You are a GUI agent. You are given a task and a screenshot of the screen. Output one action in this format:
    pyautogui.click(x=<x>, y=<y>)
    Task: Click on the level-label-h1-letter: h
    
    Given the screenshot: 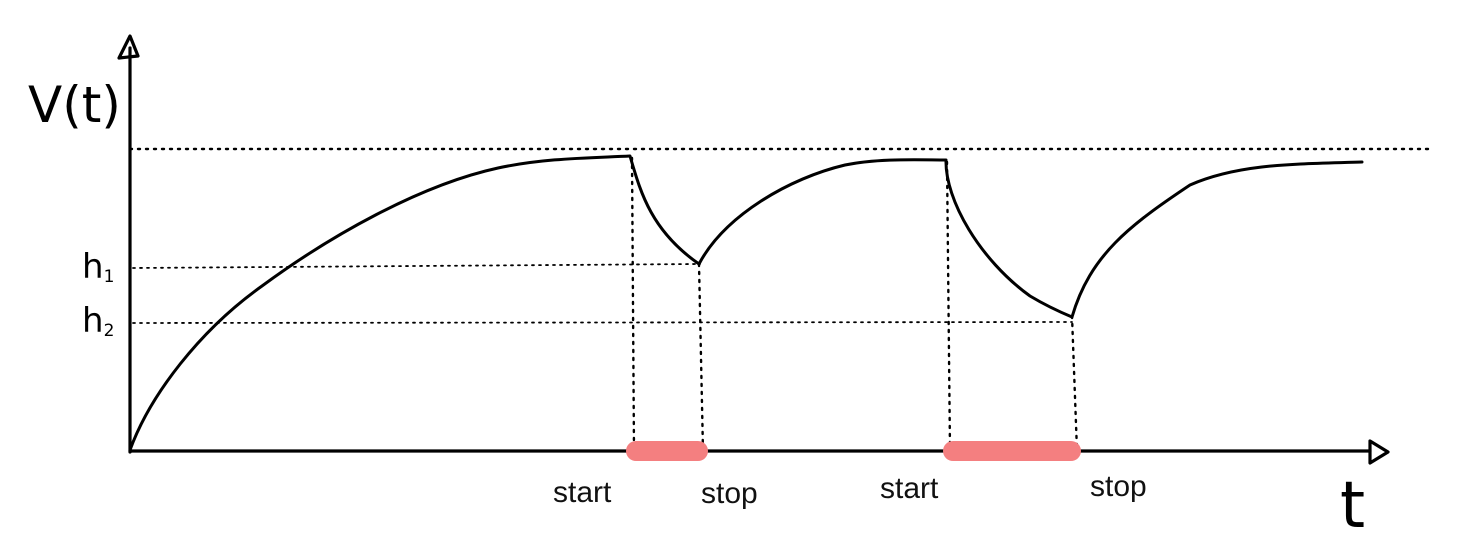 What is the action you would take?
    pyautogui.click(x=93, y=267)
    